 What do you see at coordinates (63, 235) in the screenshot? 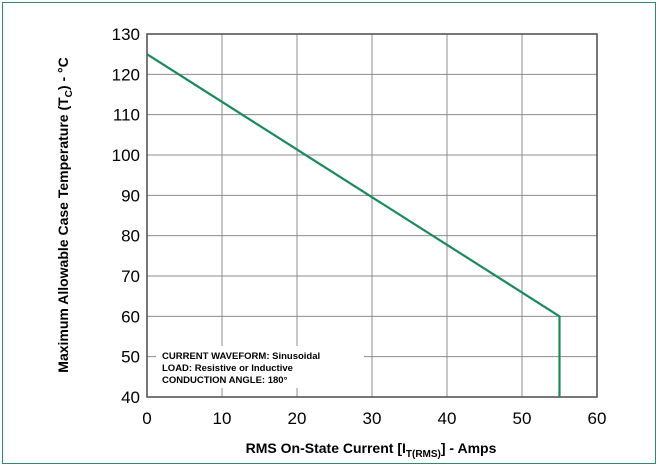
I see `y-axis-title-prefix: Maximum Allowable Case Temperature (T` at bounding box center [63, 235].